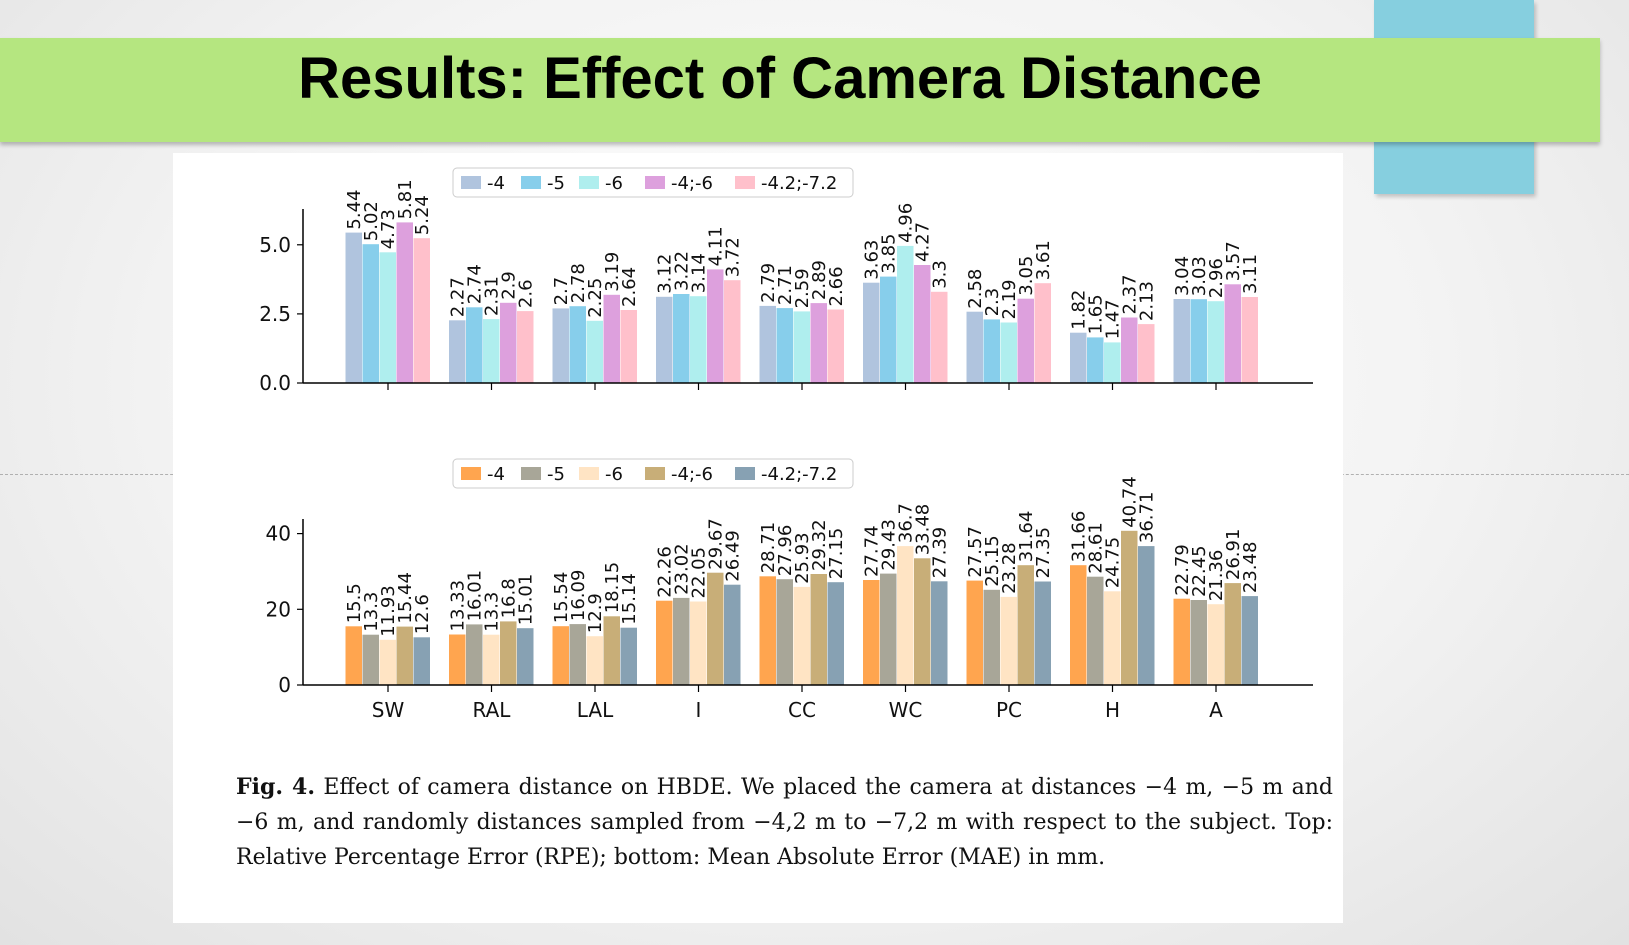 Image resolution: width=1629 pixels, height=945 pixels. I want to click on data-label: 4.73, so click(388, 229).